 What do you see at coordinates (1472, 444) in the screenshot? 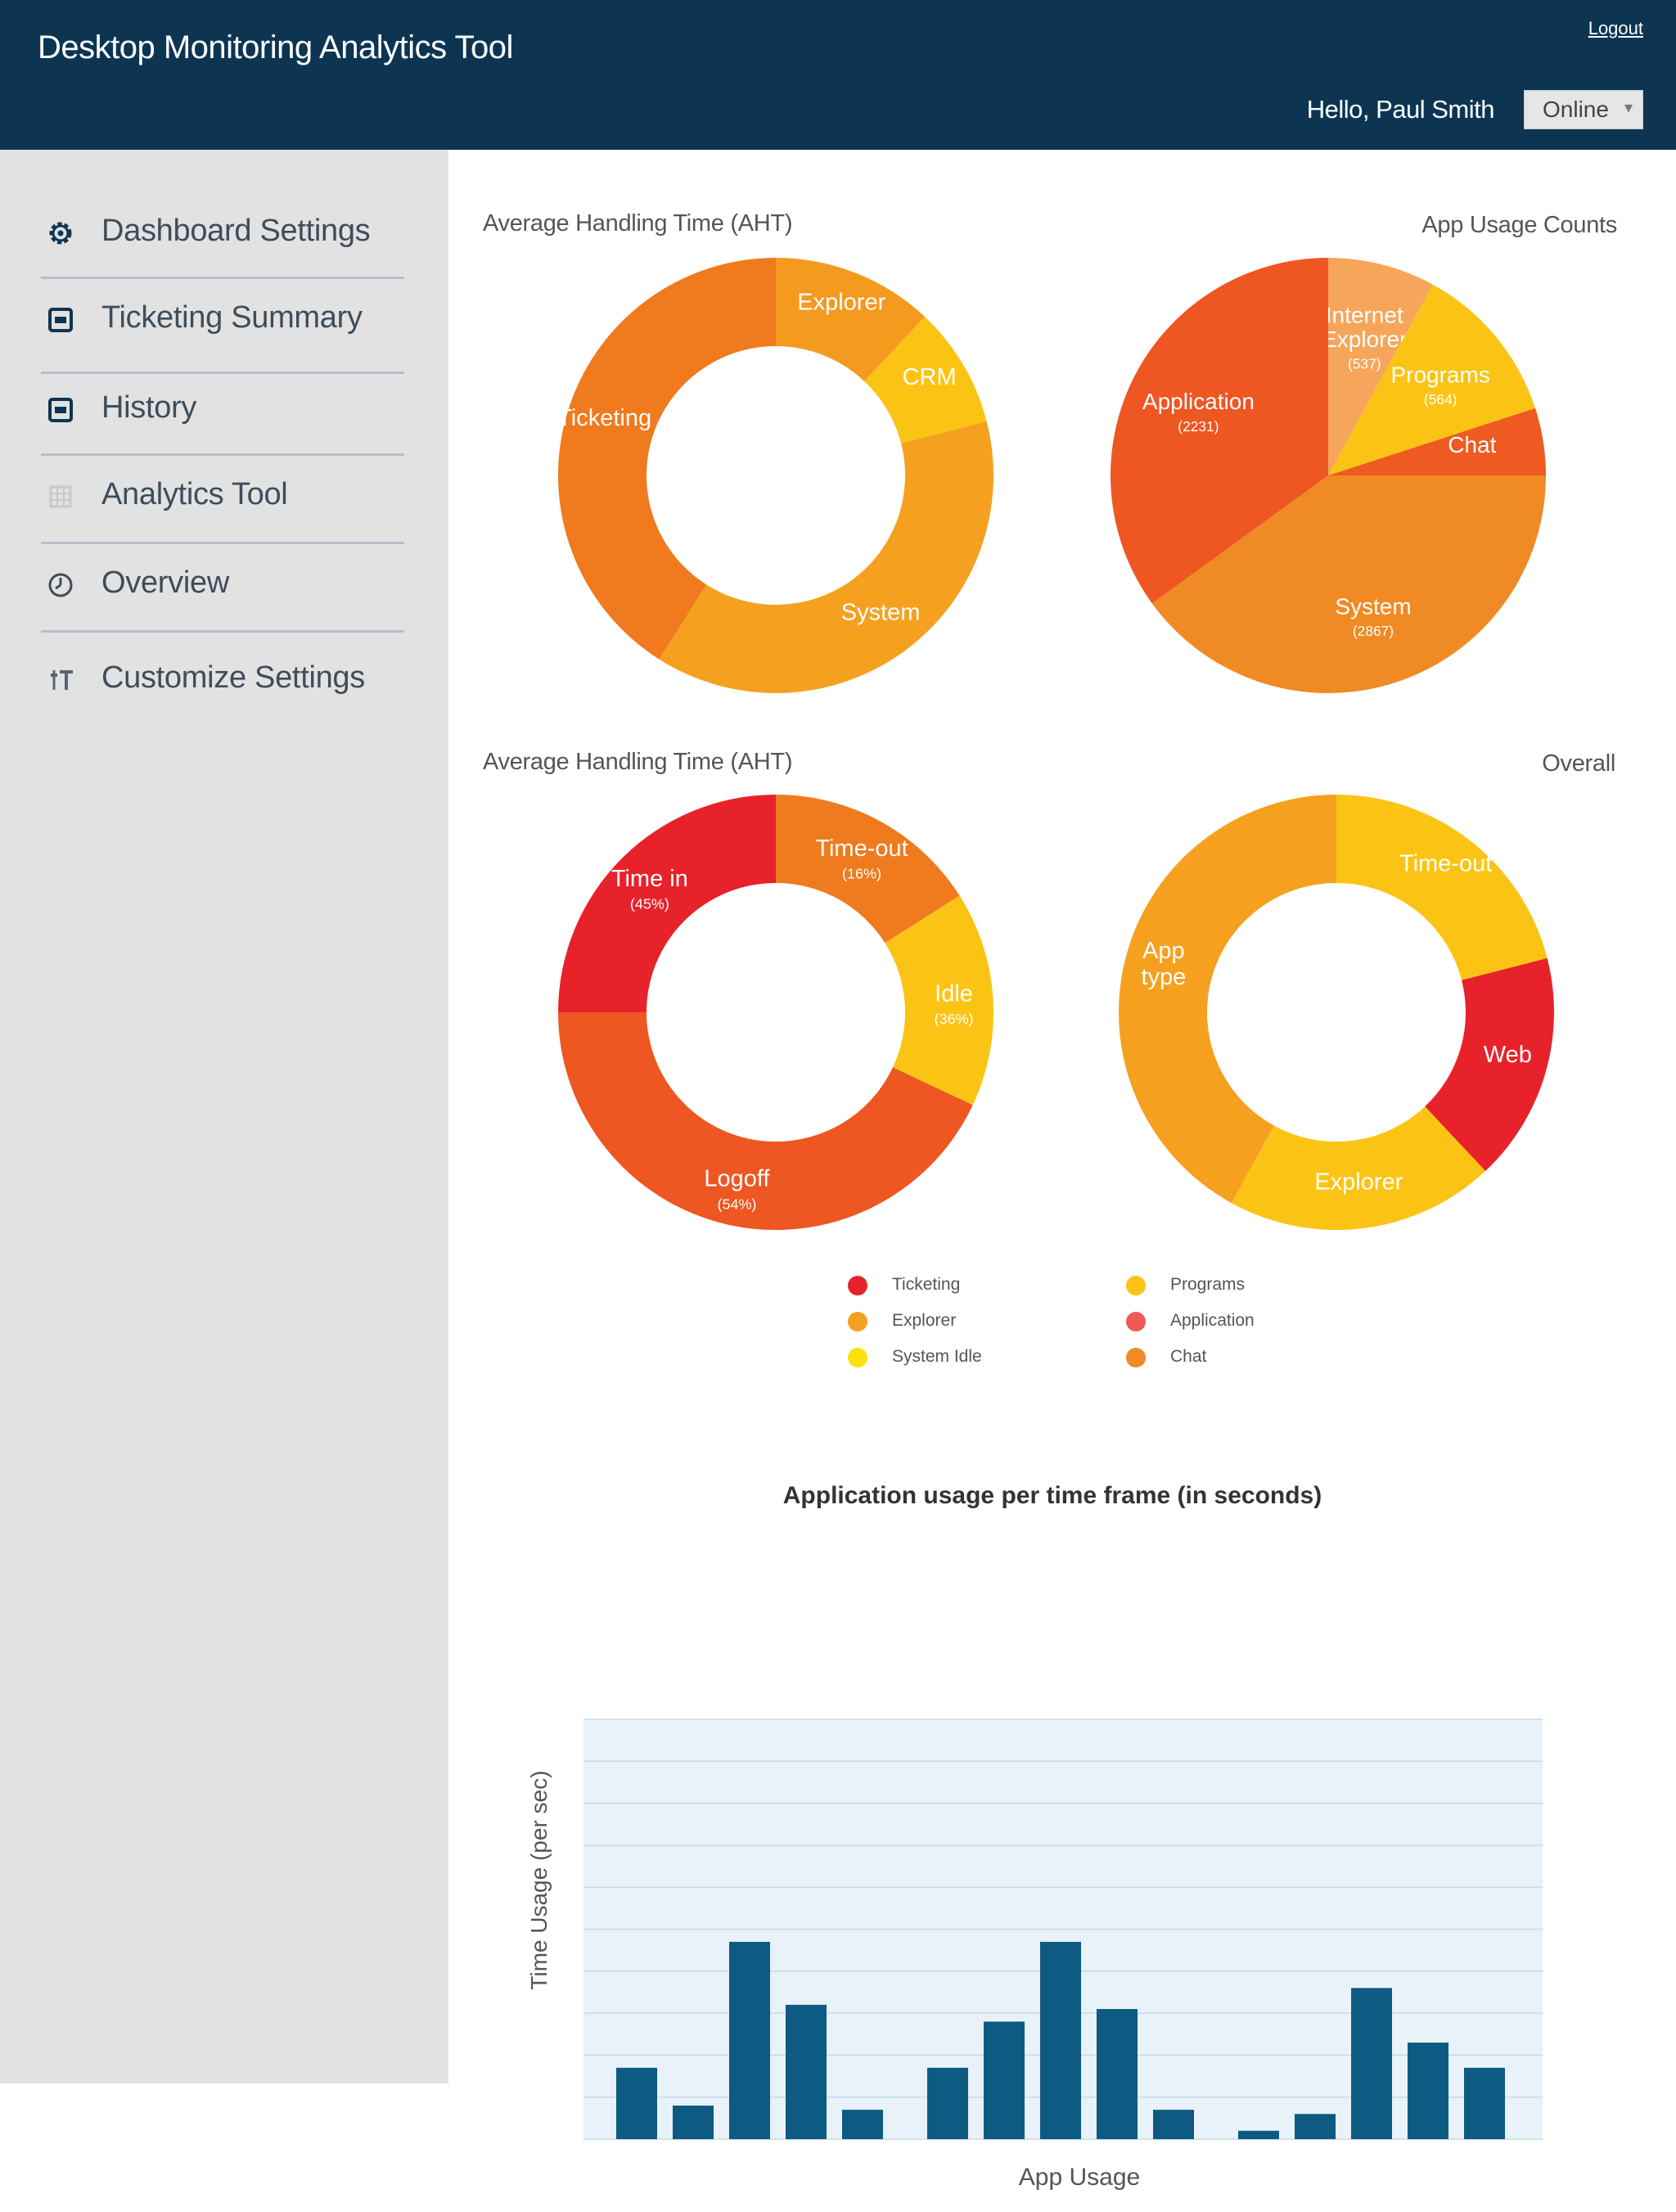
I see `slice-label: Chat` at bounding box center [1472, 444].